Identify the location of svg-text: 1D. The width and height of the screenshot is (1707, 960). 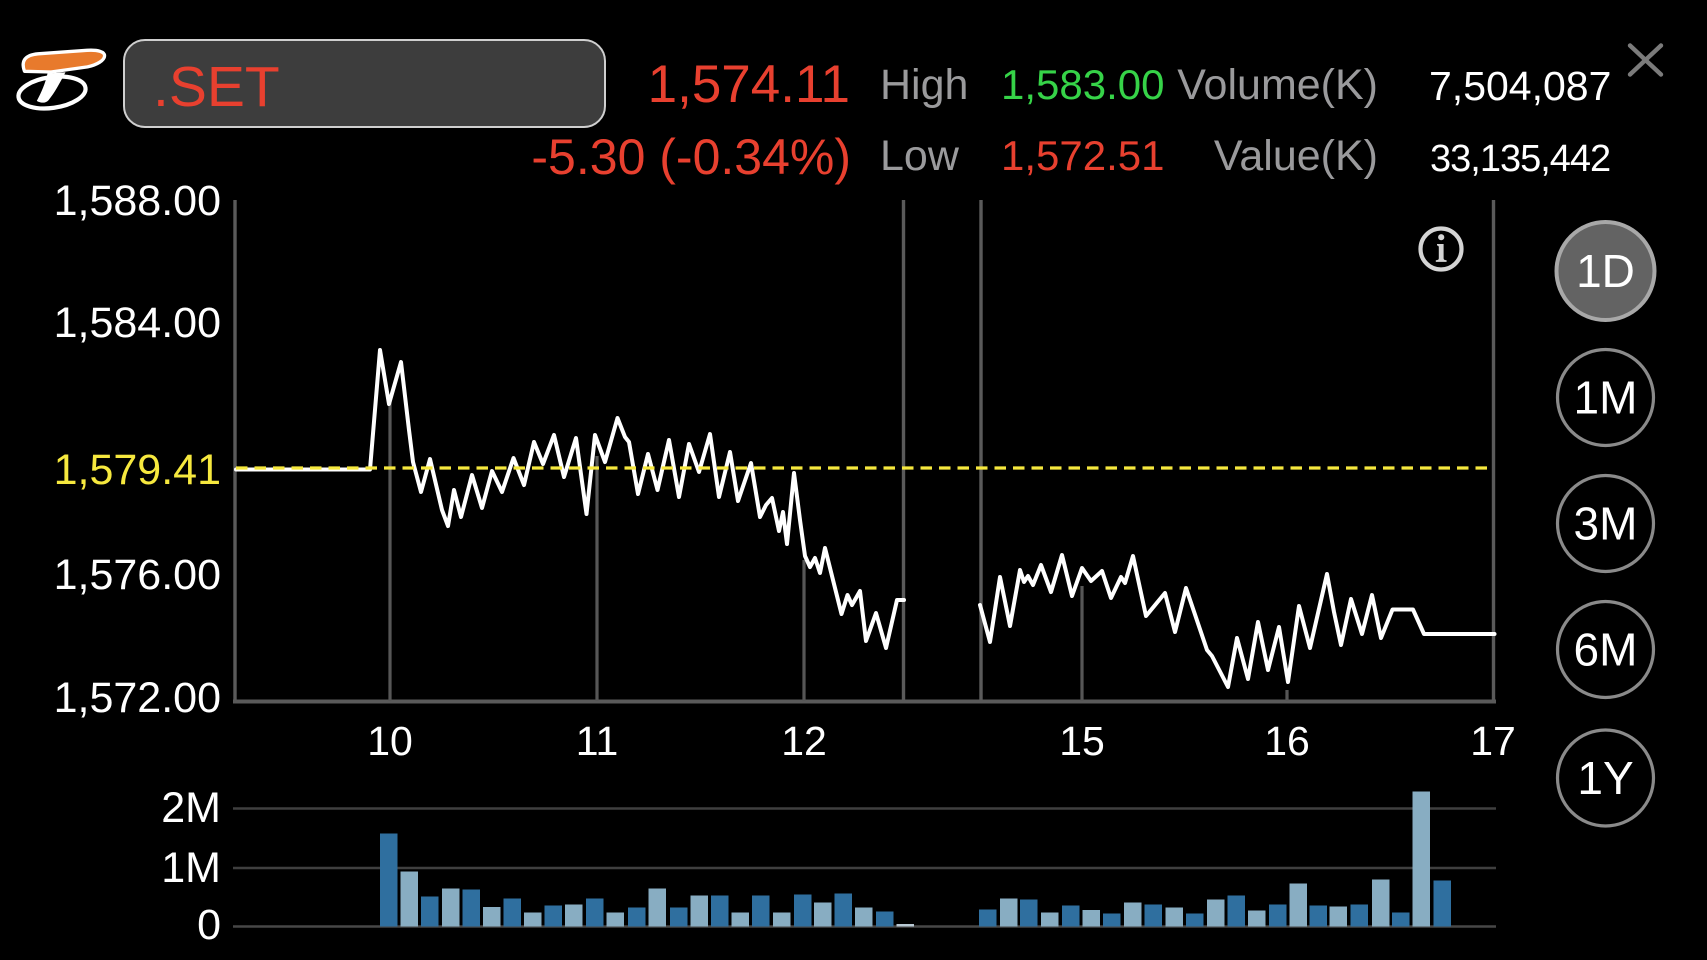
(1605, 271).